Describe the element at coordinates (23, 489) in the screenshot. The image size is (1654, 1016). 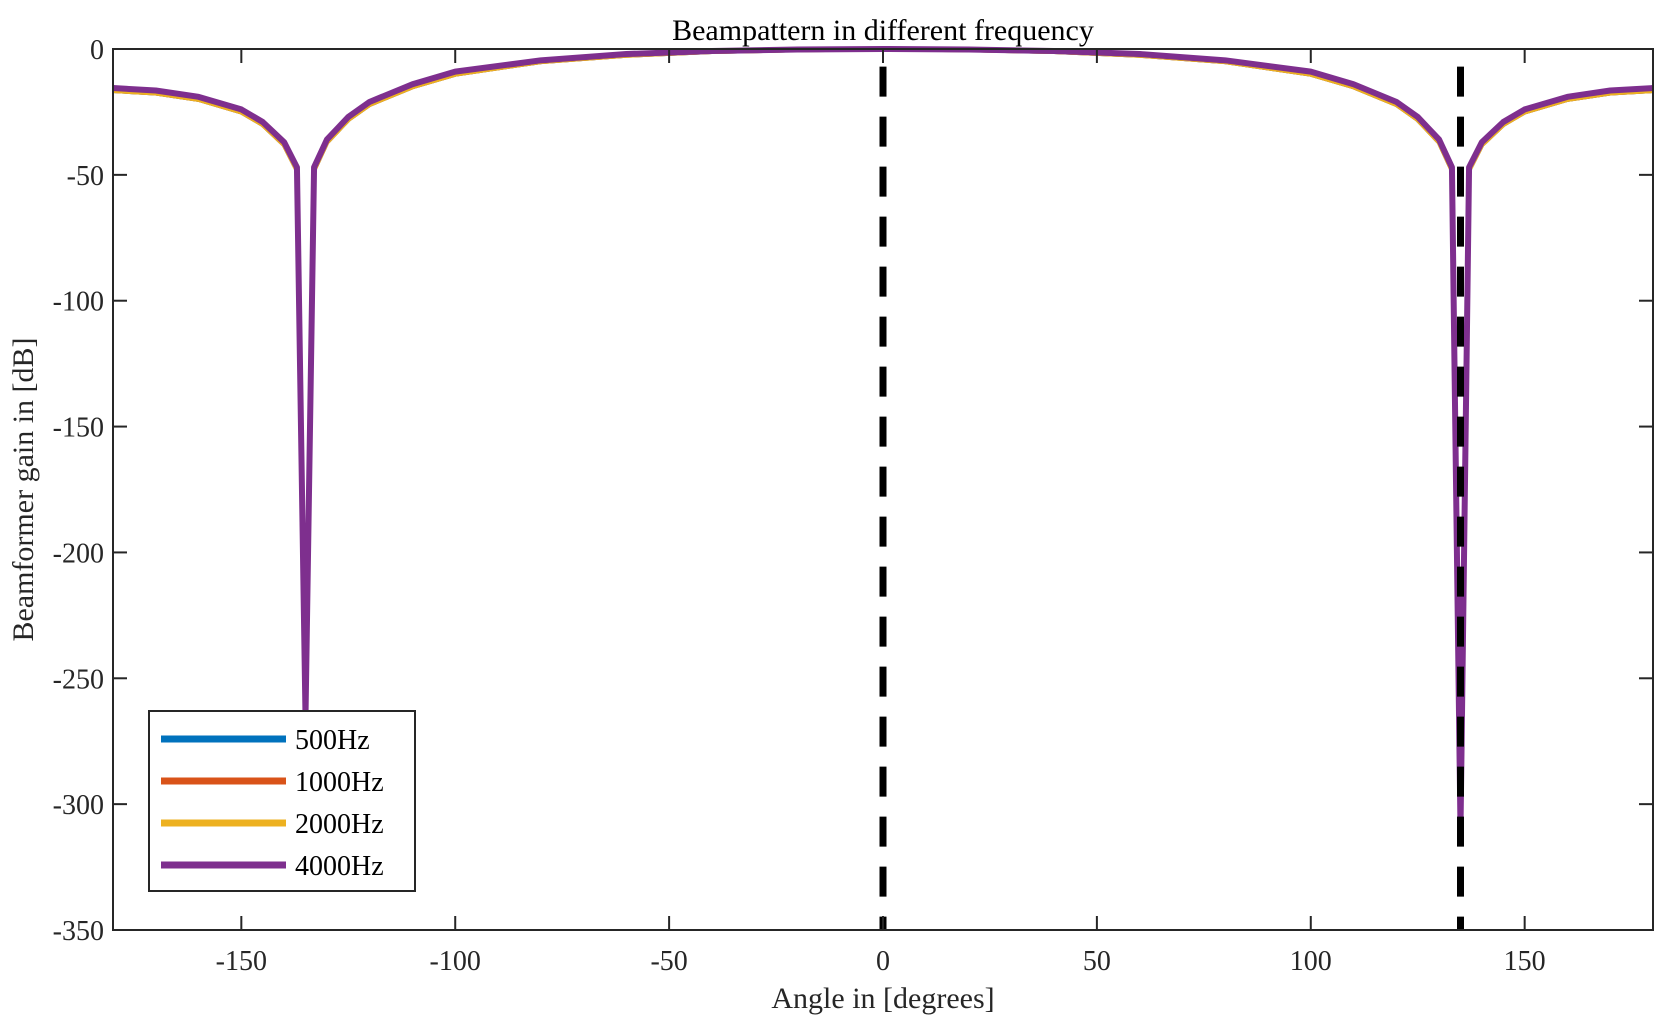
I see `y-axis-label: Beamformer gain in [dB]` at that location.